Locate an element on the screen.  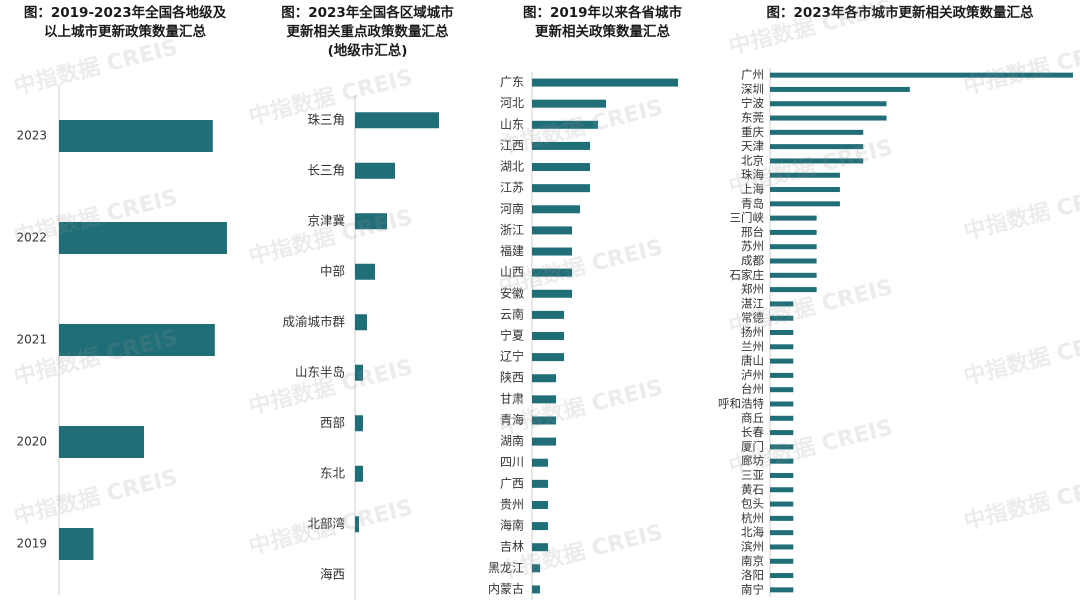
regions-category-label: 西部 is located at coordinates (332, 422).